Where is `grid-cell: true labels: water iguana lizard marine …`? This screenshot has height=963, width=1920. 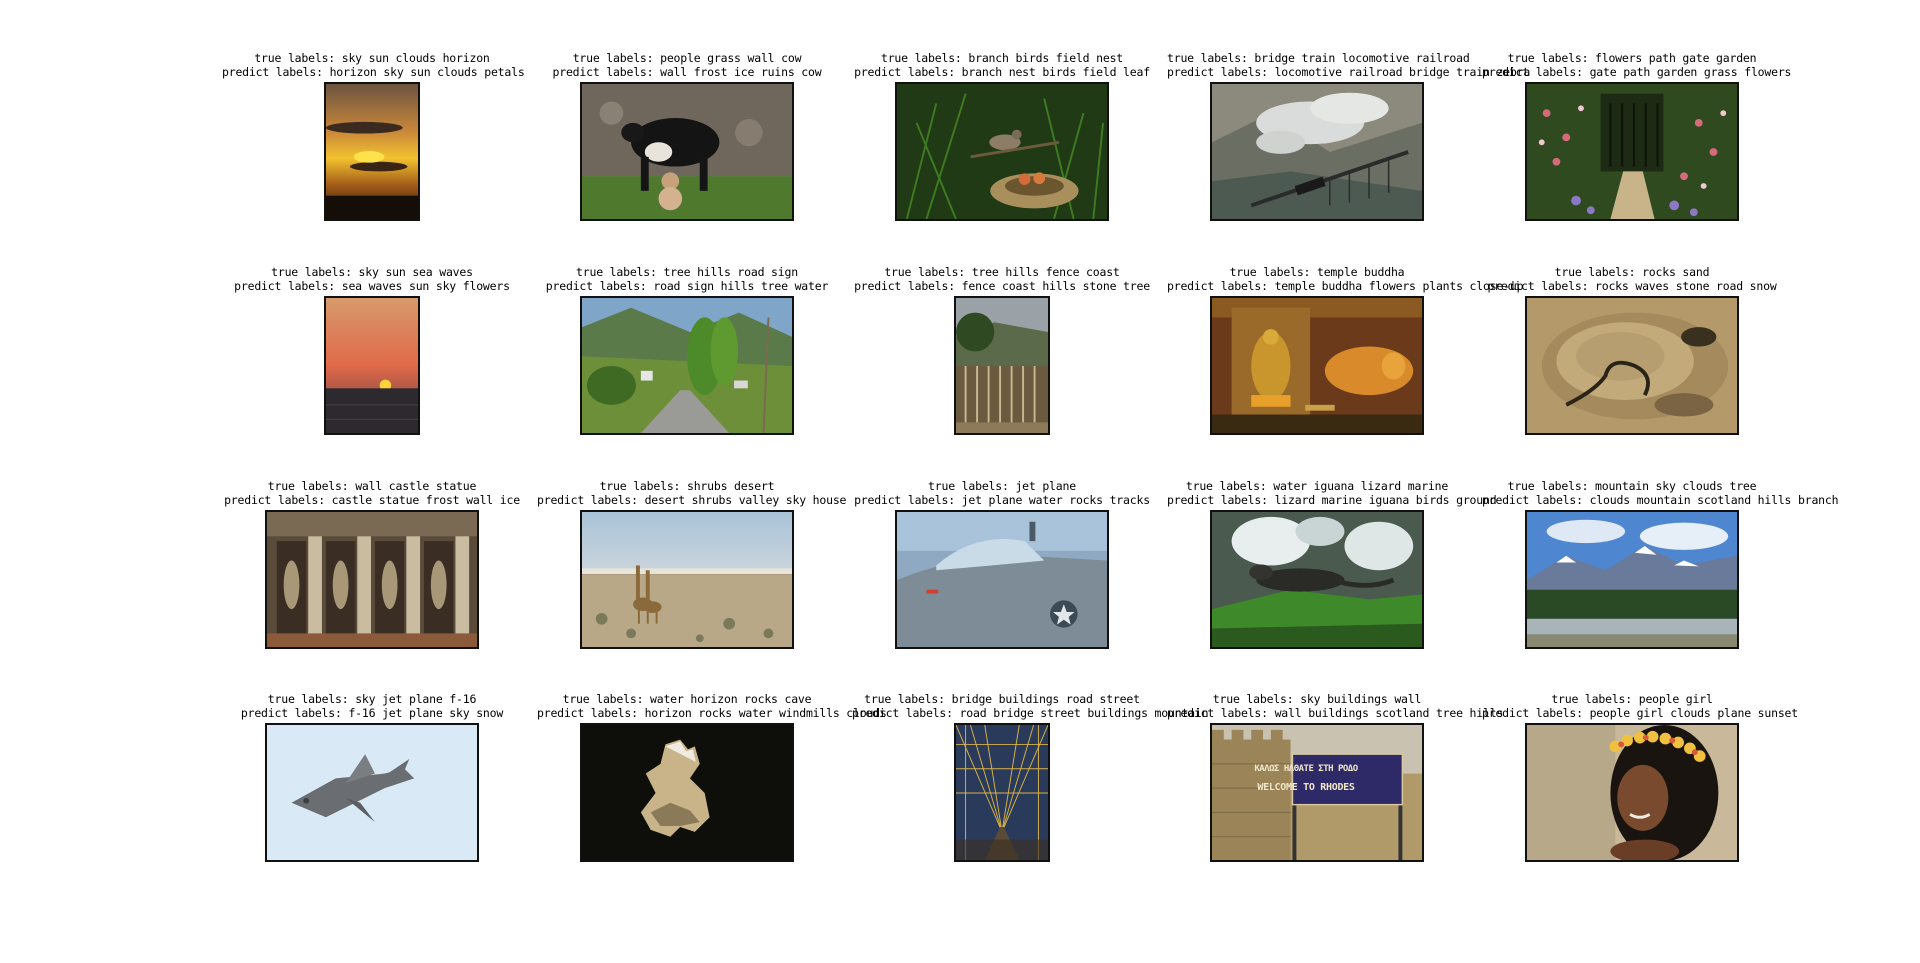 grid-cell: true labels: water iguana lizard marine … is located at coordinates (1332, 582).